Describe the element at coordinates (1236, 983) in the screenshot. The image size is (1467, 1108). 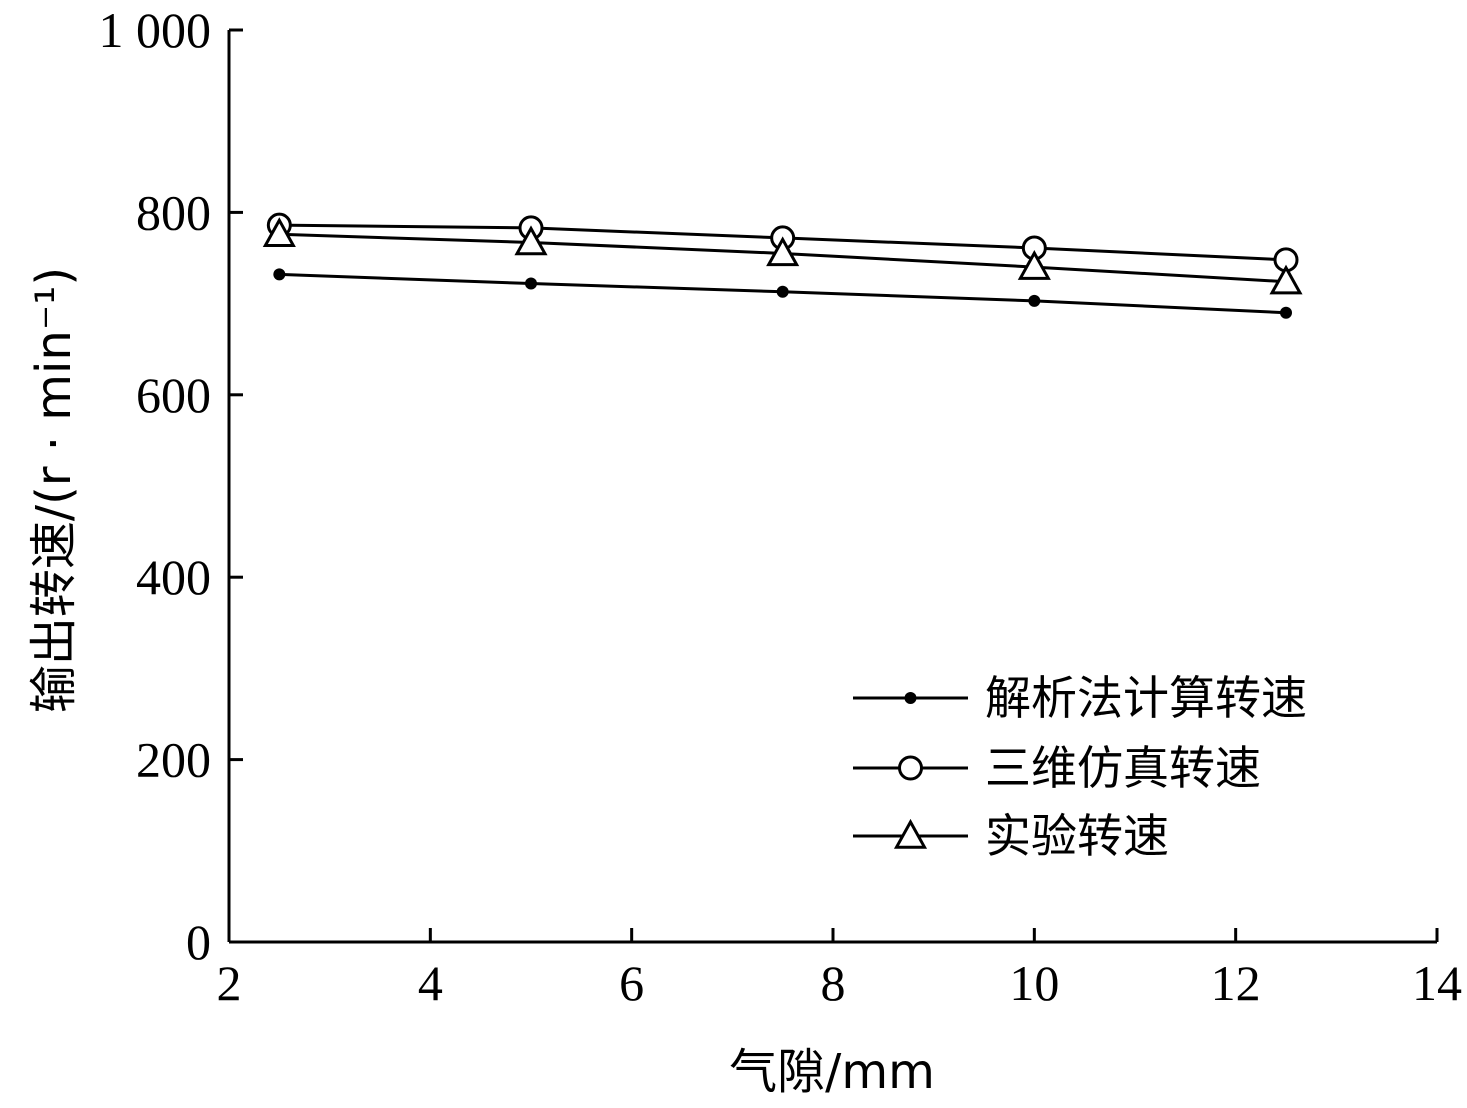
I see `x-tick-label: 12` at that location.